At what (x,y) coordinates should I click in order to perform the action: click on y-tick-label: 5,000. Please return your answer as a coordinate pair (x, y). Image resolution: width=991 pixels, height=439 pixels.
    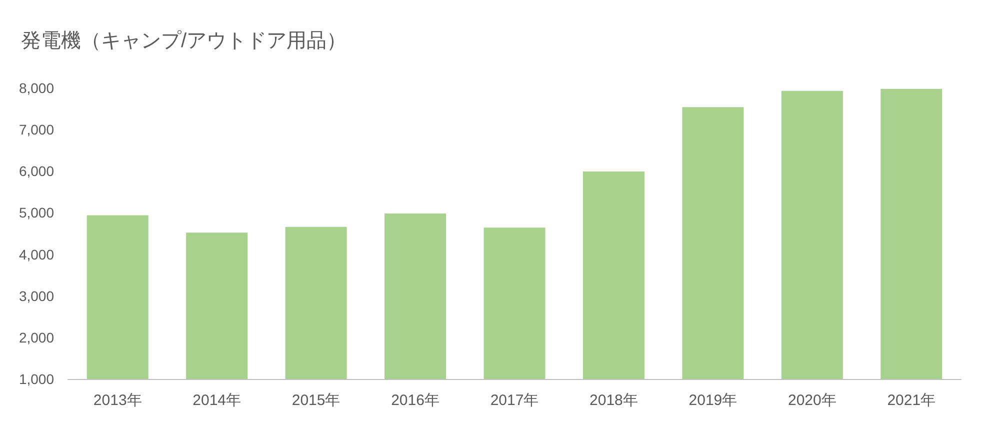
    Looking at the image, I should click on (36, 212).